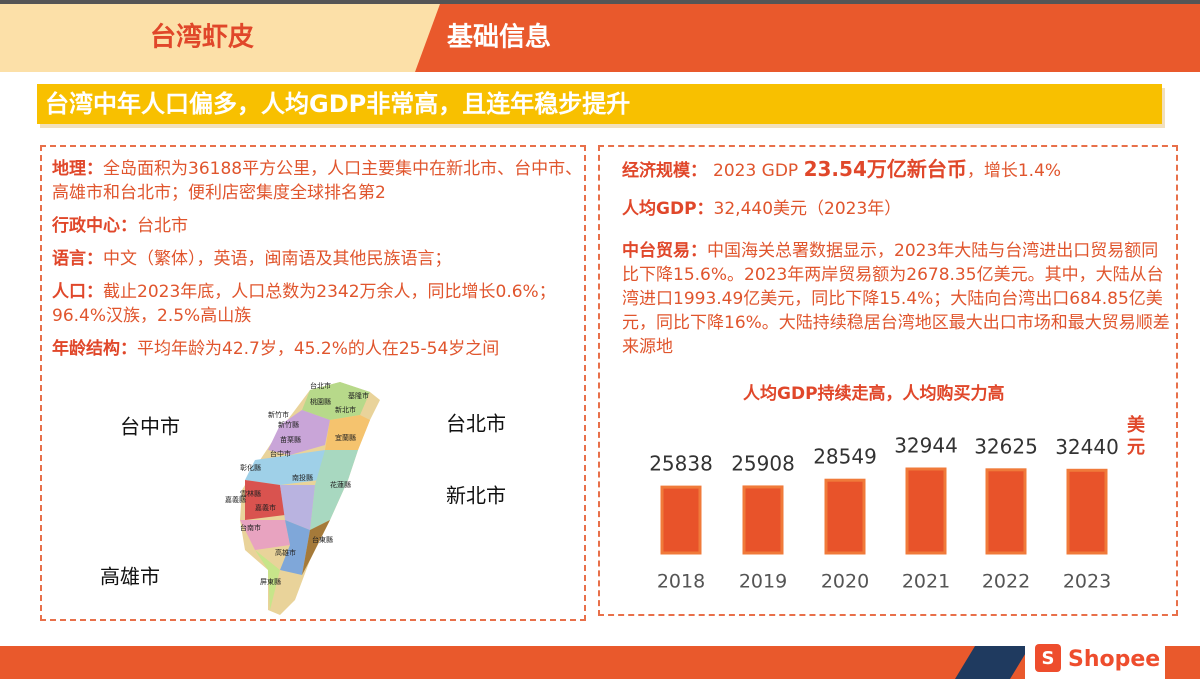  What do you see at coordinates (797, 38) in the screenshot?
I see `header-bar` at bounding box center [797, 38].